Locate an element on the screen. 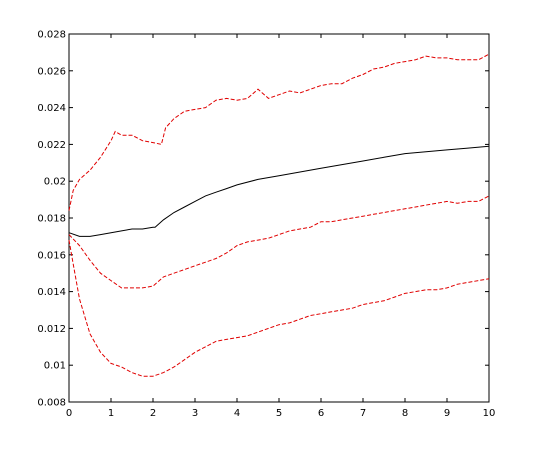  x-tick-label: 9 is located at coordinates (447, 413).